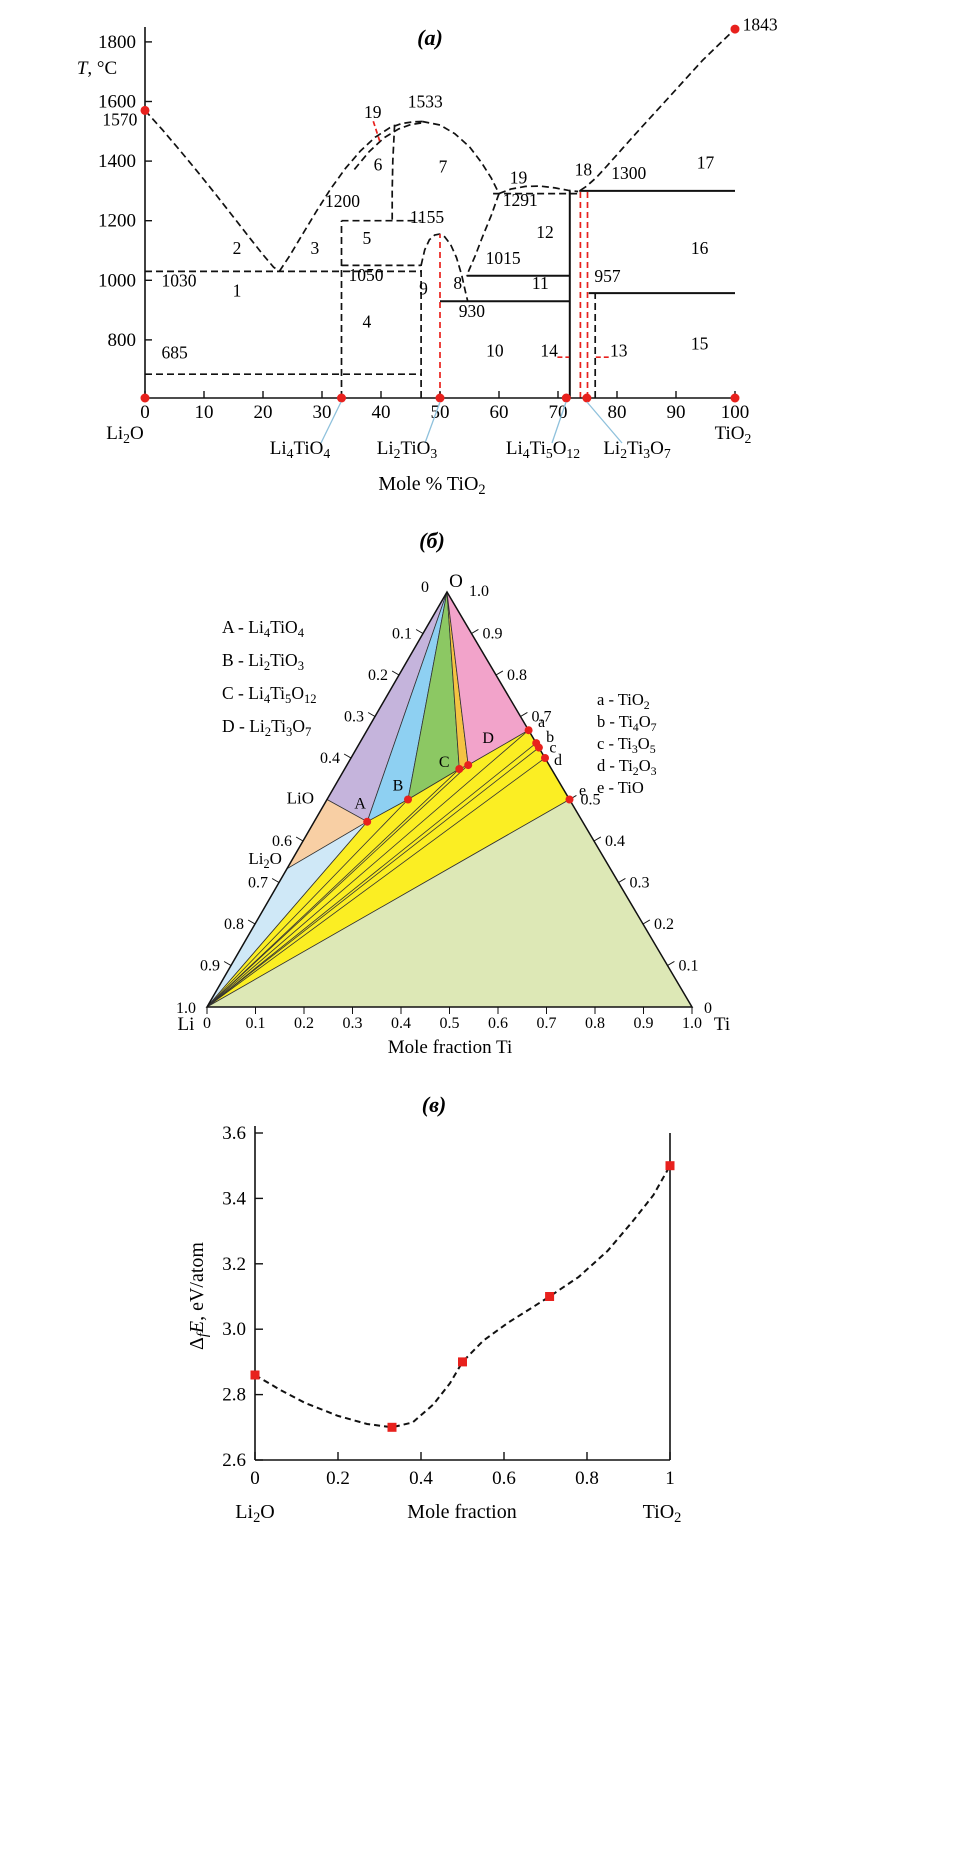 This screenshot has width=970, height=1850. Describe the element at coordinates (735, 412) in the screenshot. I see `x-tick-label: 100` at that location.